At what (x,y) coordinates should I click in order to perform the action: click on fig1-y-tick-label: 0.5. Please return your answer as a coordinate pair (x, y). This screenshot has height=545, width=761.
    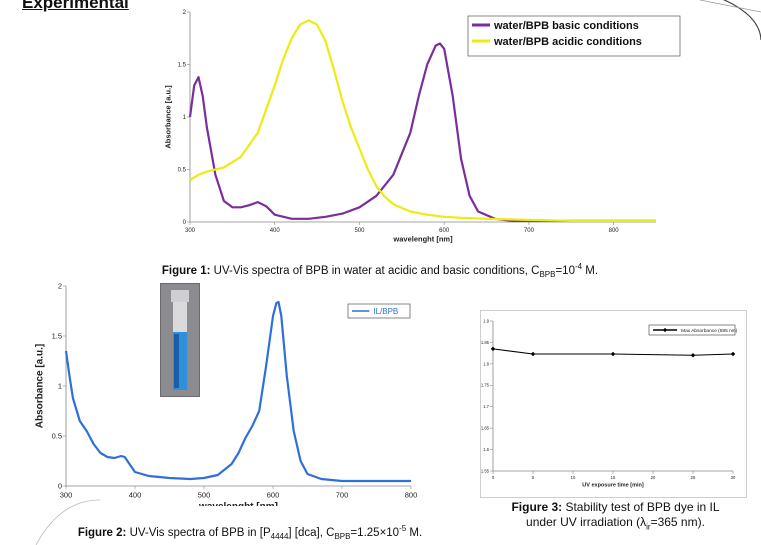
    Looking at the image, I should click on (182, 171).